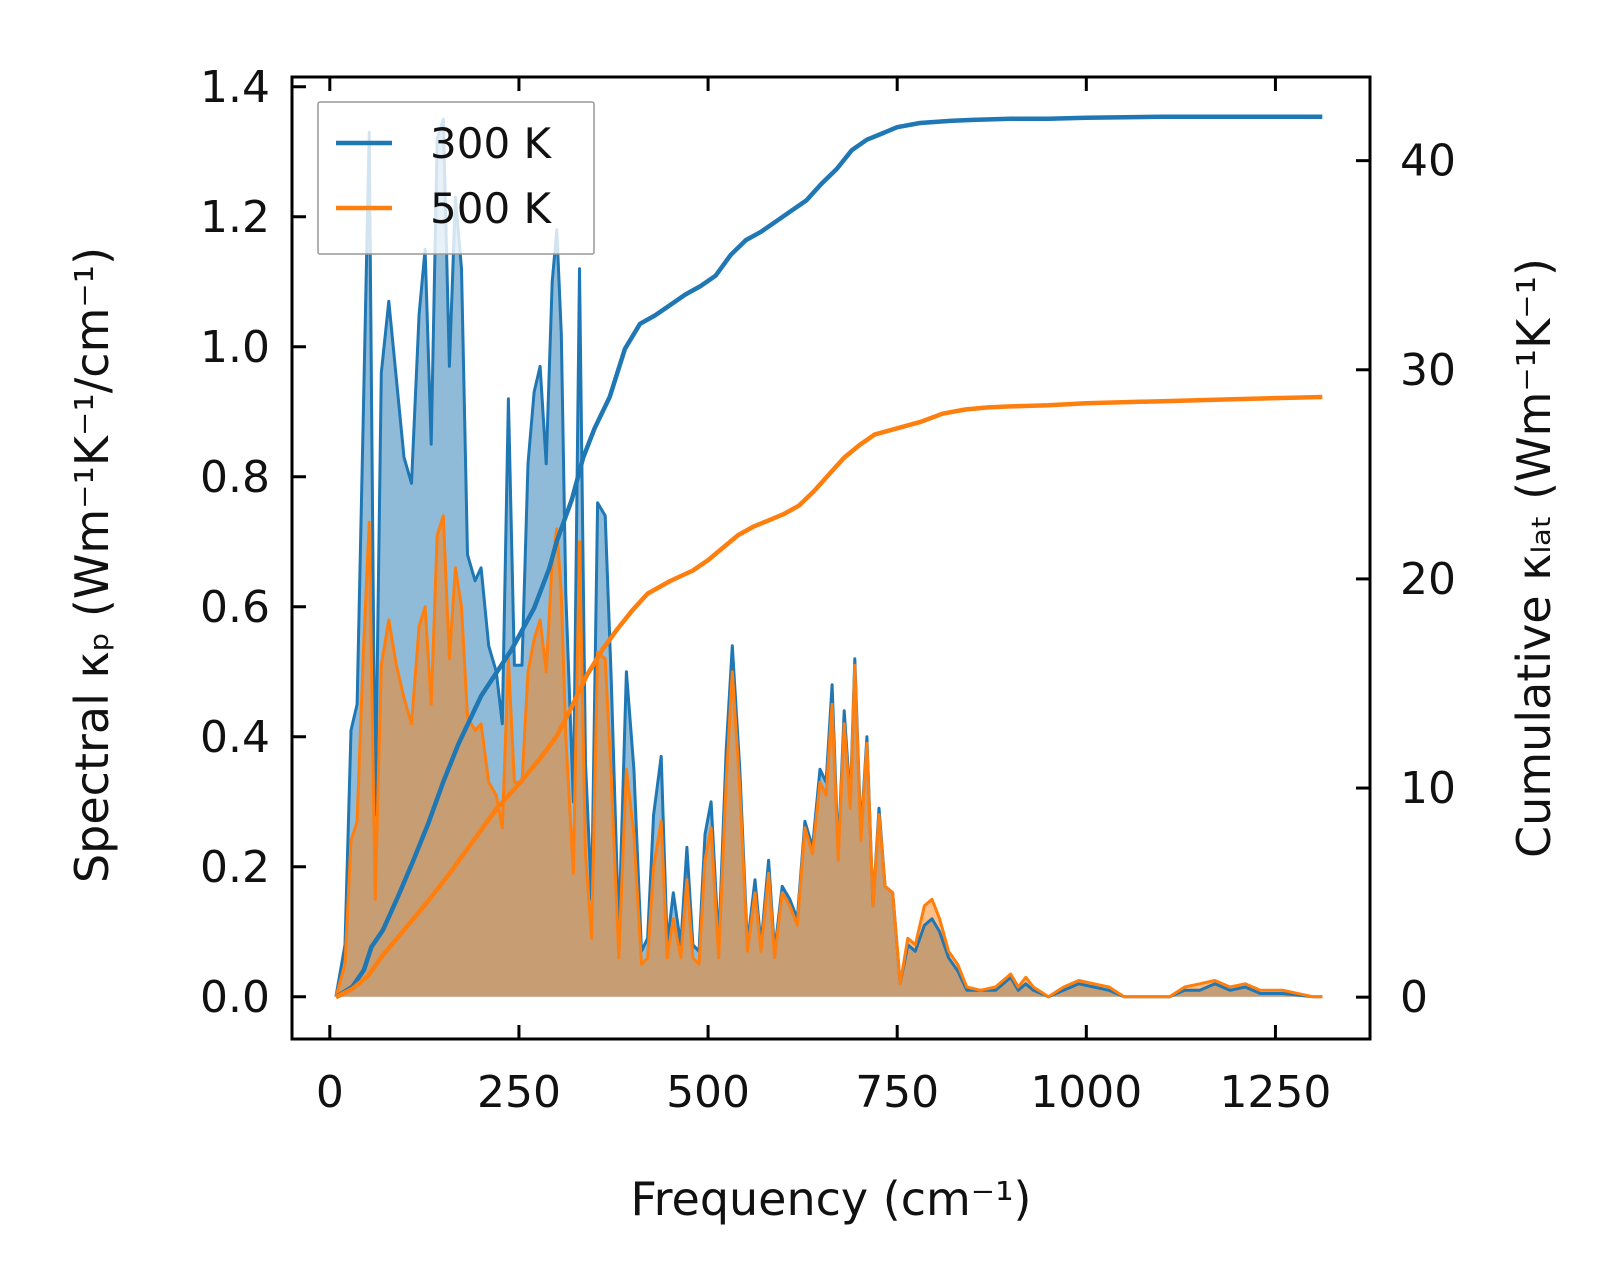 This screenshot has width=1623, height=1281. Describe the element at coordinates (1086, 1092) in the screenshot. I see `x-tick-label: 1000` at that location.